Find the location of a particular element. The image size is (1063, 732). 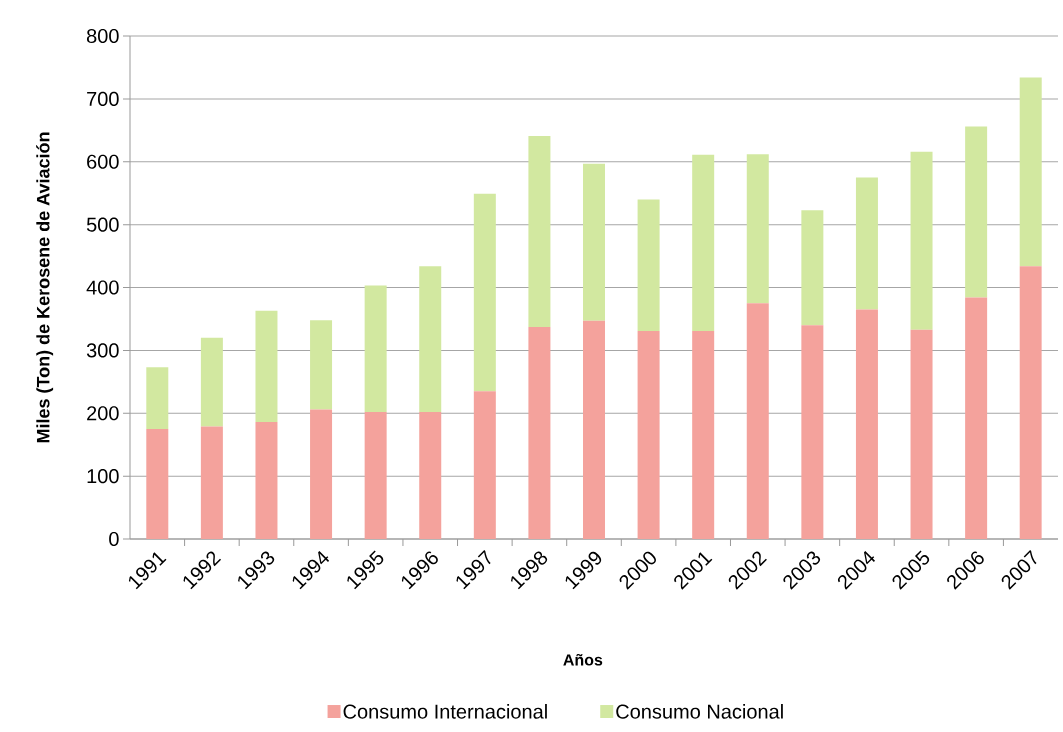

y-tick-label: 400 is located at coordinates (102, 287).